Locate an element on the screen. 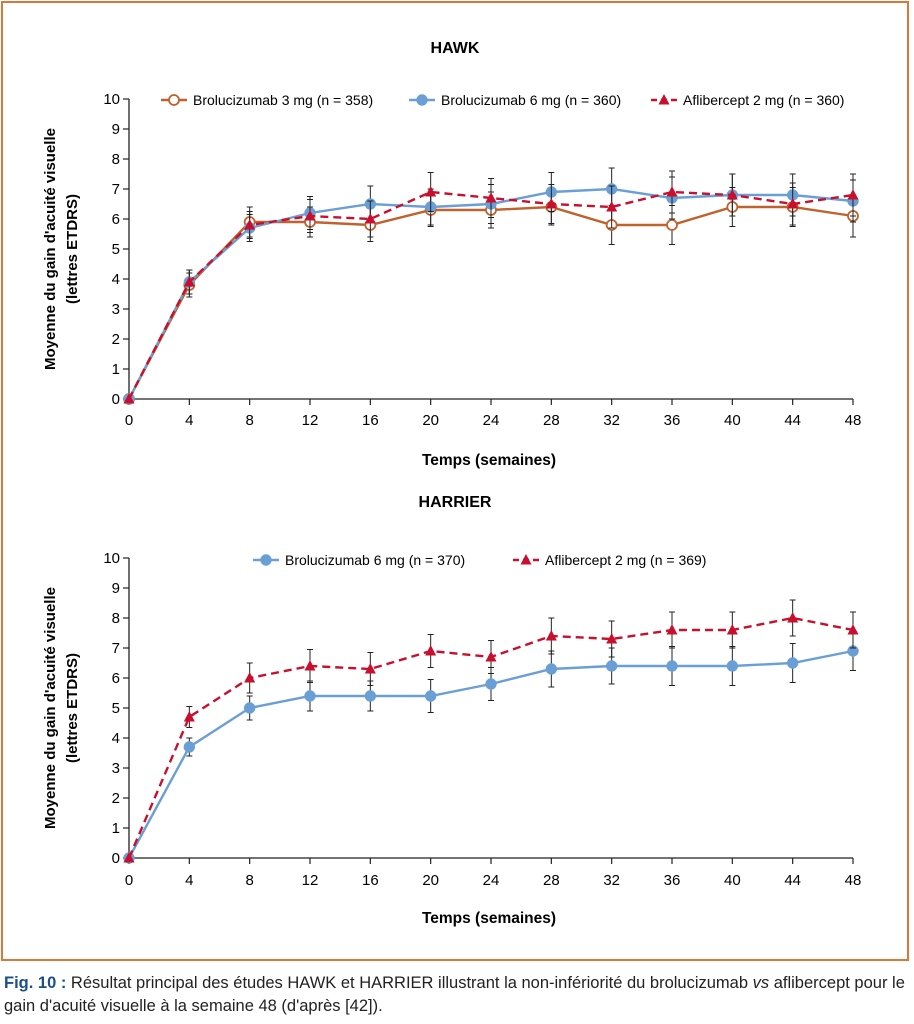  x-tick-label: 0 is located at coordinates (129, 420).